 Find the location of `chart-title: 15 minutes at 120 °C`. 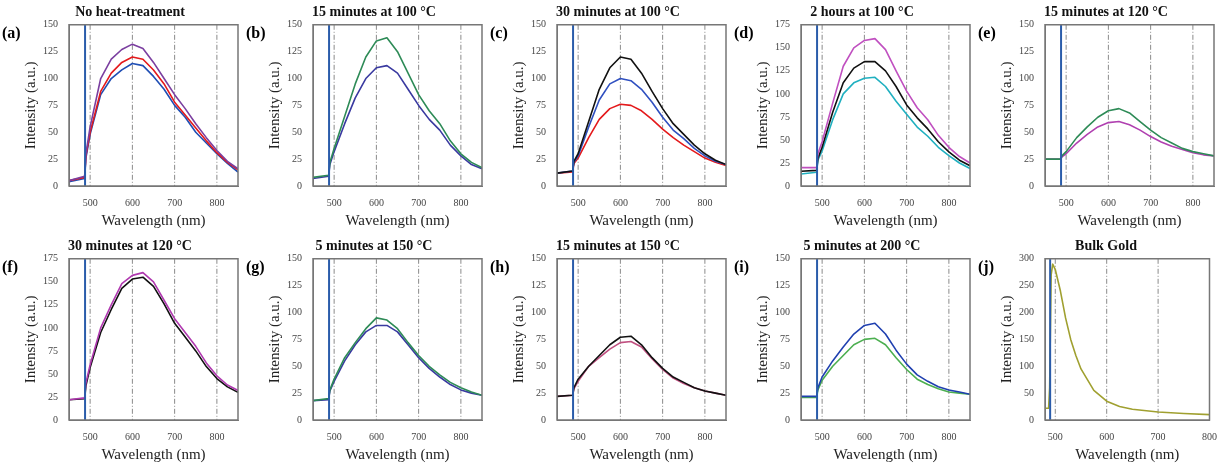

chart-title: 15 minutes at 120 °C is located at coordinates (1106, 12).